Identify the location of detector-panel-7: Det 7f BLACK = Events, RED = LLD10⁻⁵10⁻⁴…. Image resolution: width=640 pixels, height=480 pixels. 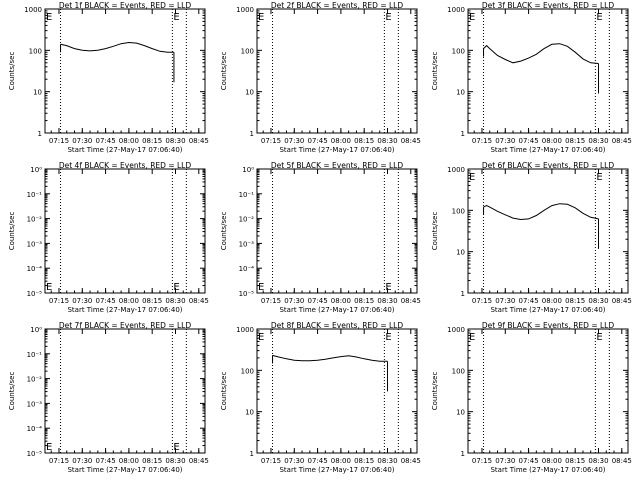
(108, 397).